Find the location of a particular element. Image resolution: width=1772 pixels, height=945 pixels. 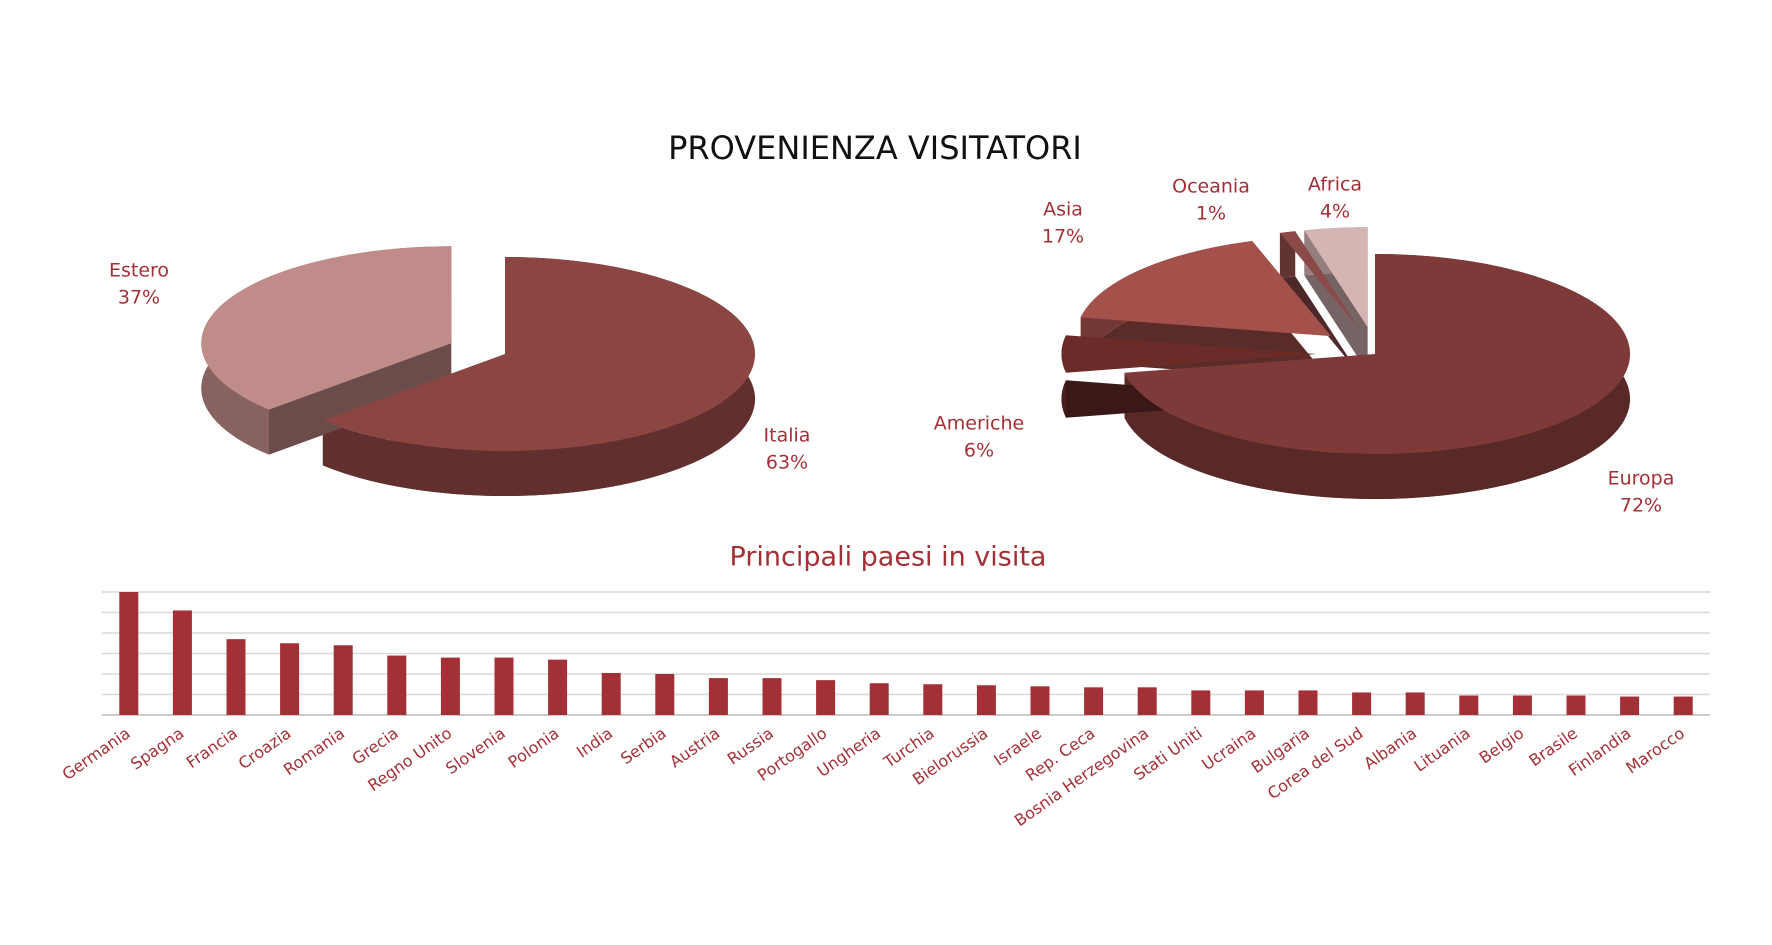

x-tick-label: Belgio is located at coordinates (1502, 745).